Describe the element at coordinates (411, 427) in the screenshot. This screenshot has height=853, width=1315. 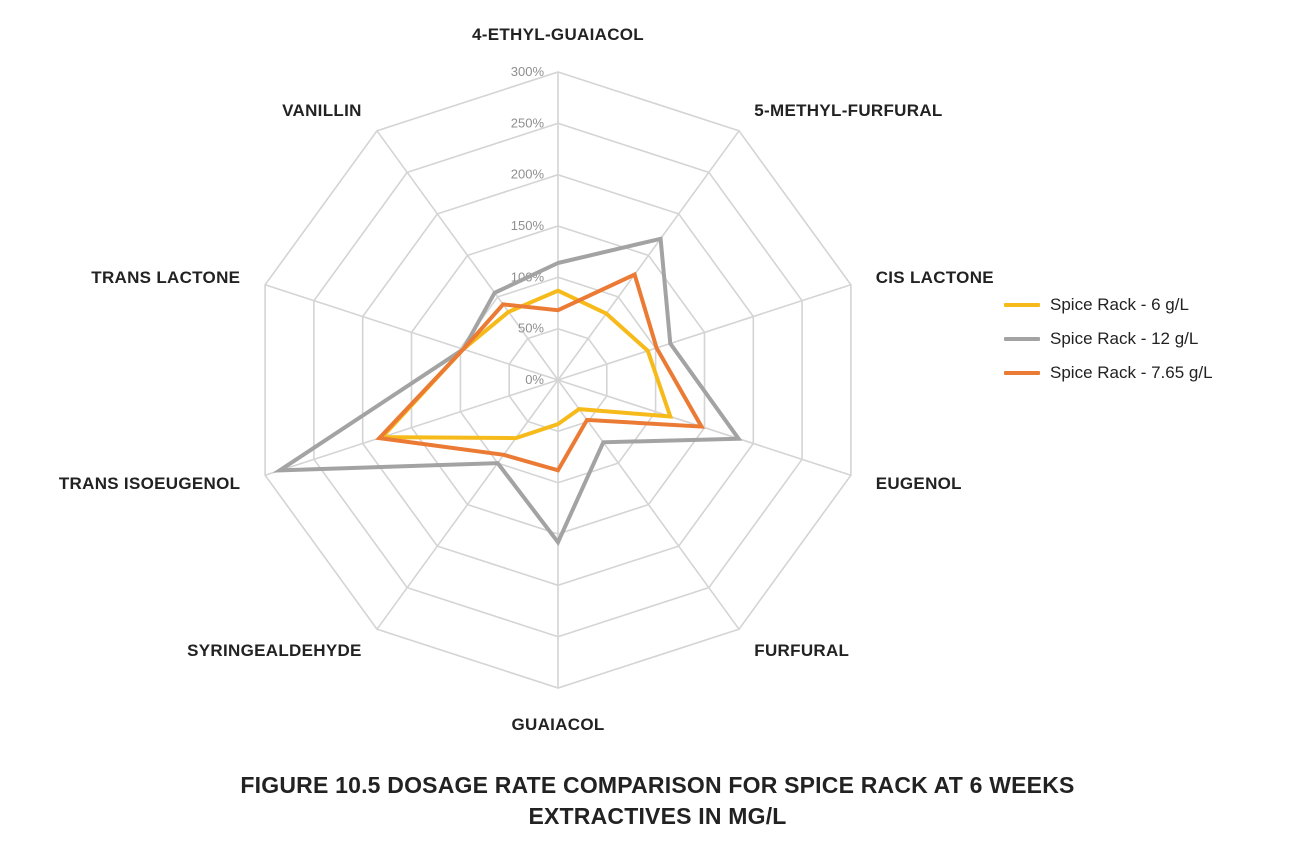
I see `spoke-trans-isoeugenol` at that location.